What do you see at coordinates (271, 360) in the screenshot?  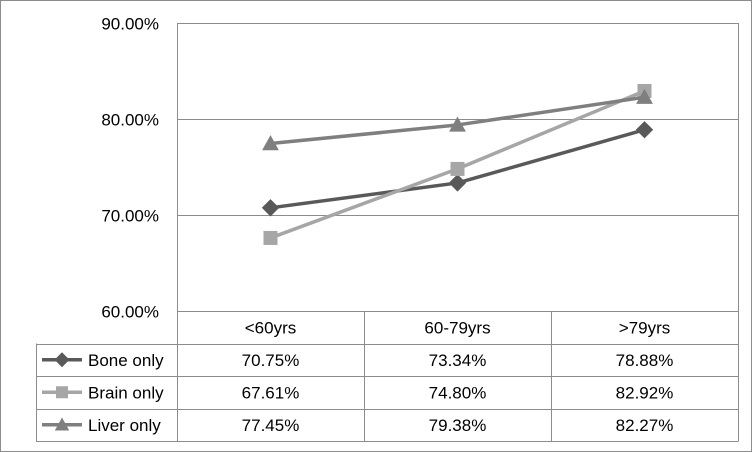 I see `table-cell-value: 70.75%` at bounding box center [271, 360].